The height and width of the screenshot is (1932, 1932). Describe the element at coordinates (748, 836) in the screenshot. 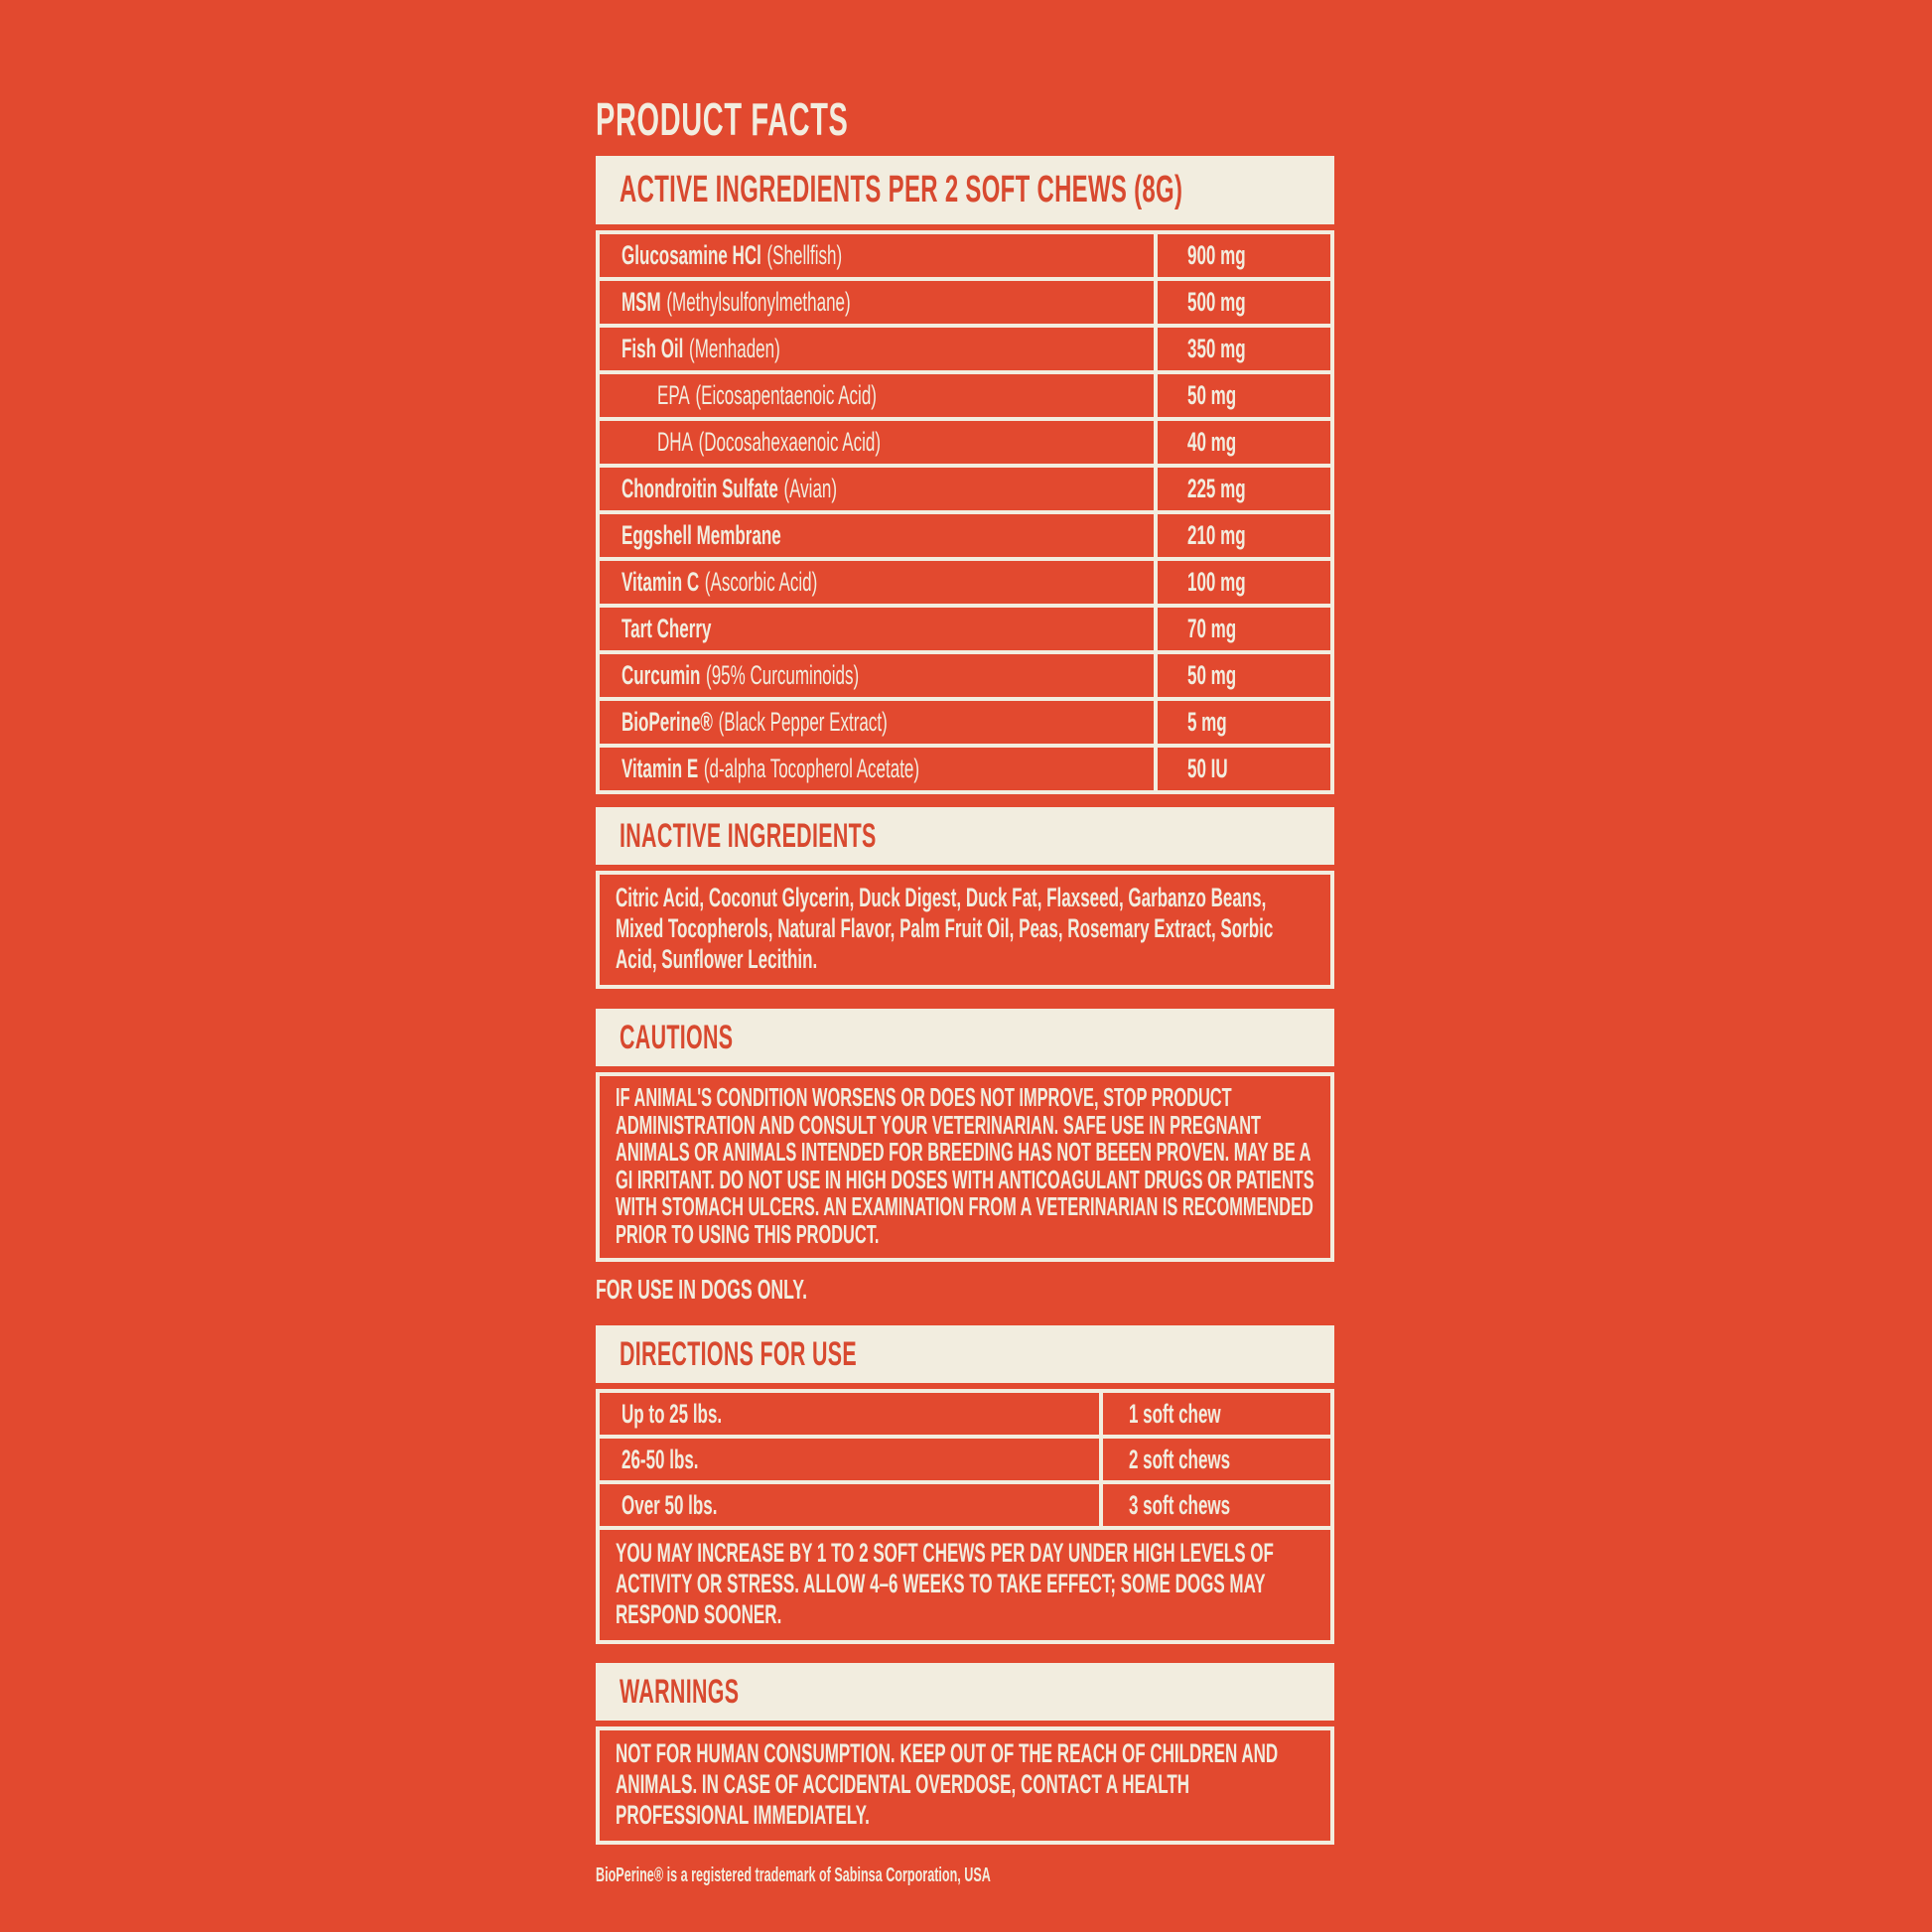

I see `inactive-ingredients-header-label: INACTIVE INGREDIENTS` at that location.